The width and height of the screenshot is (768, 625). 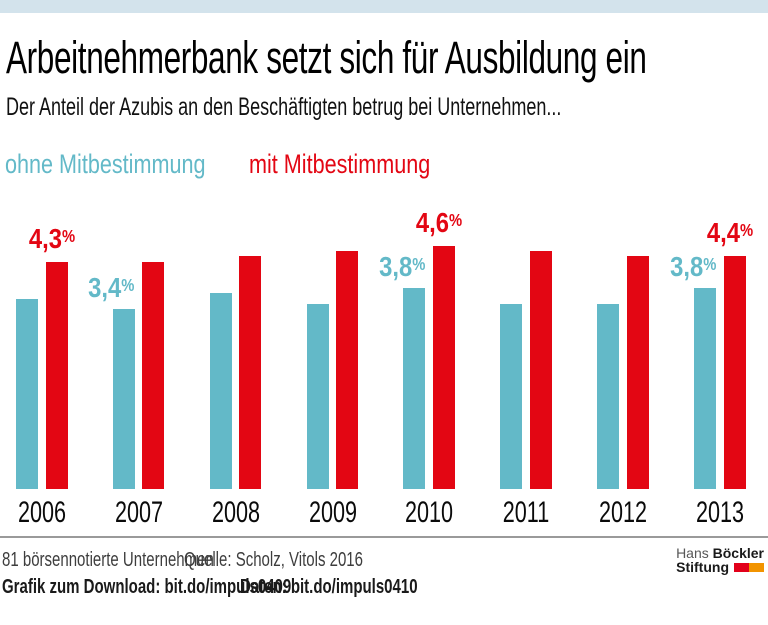 I want to click on bar-group-2006: 4,3% 2006, so click(x=45, y=364).